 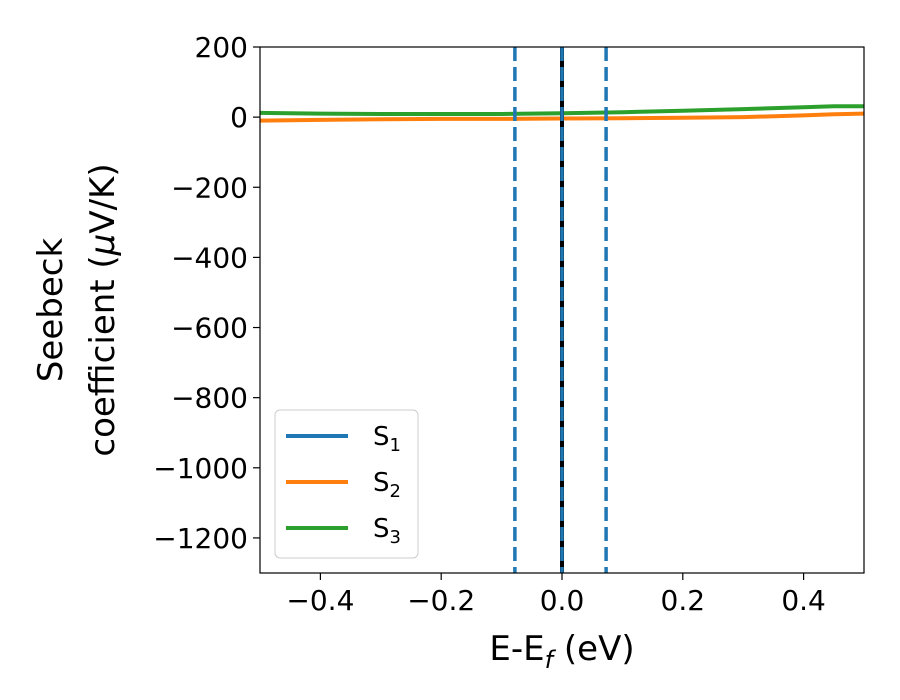 What do you see at coordinates (562, 600) in the screenshot?
I see `x-tick-label: 0.0` at bounding box center [562, 600].